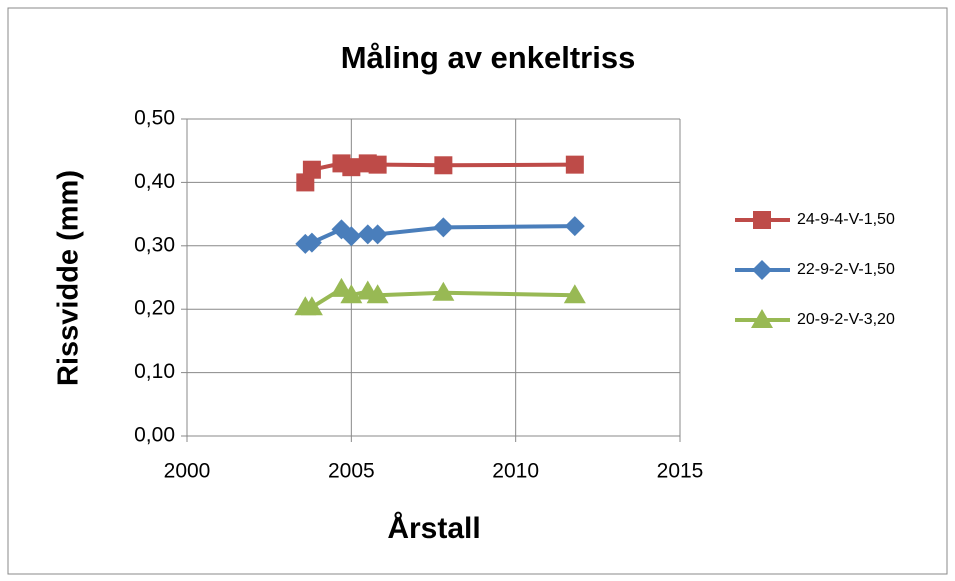 The image size is (955, 581). What do you see at coordinates (187, 471) in the screenshot?
I see `x-tick-label: 2000` at bounding box center [187, 471].